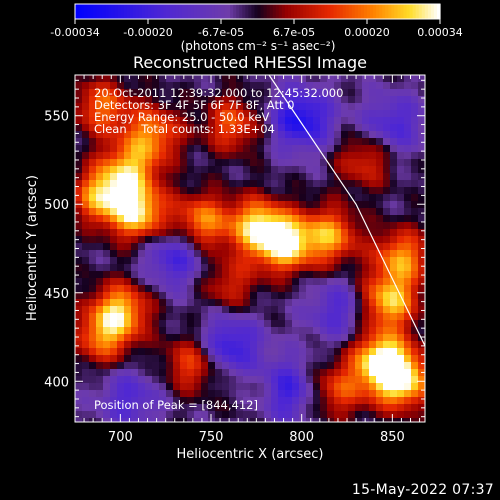 The image size is (500, 500). I want to click on y-tick-label: 450, so click(56, 294).